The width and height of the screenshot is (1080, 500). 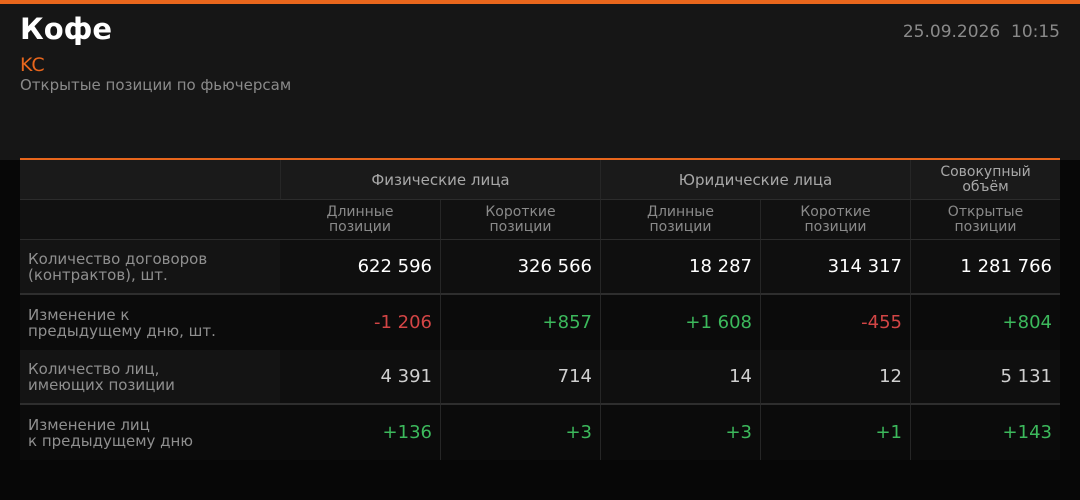 I want to click on cell-text: +804, so click(x=1027, y=322).